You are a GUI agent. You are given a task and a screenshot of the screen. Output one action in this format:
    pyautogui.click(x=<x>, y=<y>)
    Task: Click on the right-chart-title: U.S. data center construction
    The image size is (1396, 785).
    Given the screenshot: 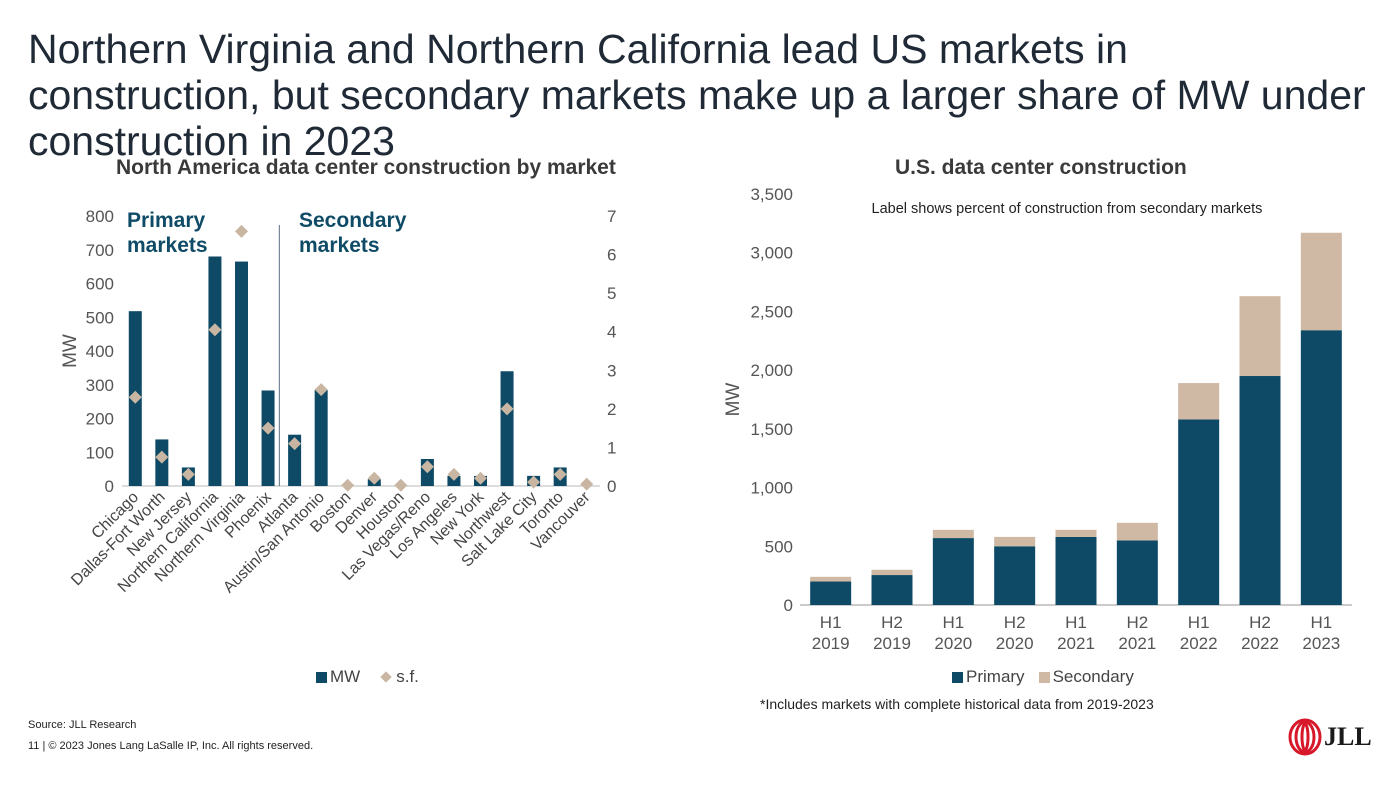 What is the action you would take?
    pyautogui.click(x=1041, y=167)
    